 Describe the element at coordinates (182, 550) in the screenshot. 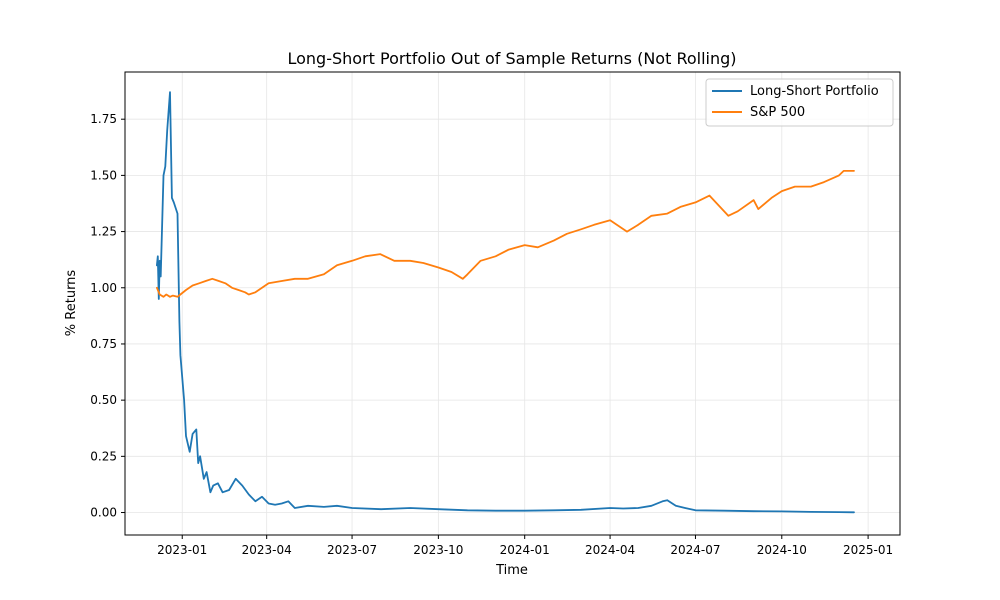

I see `x-tick-label: 2023-01` at that location.